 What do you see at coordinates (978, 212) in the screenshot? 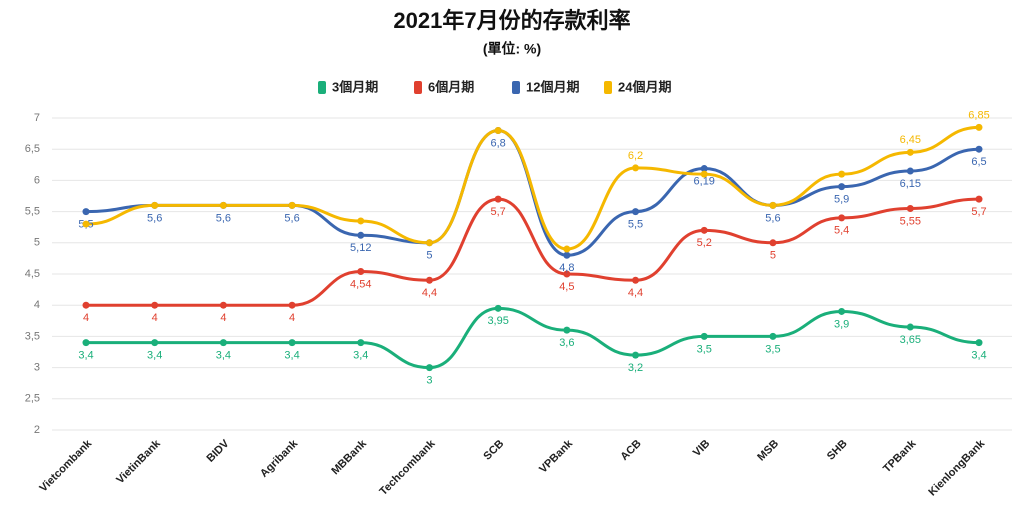
I see `data-label: 5,7` at bounding box center [978, 212].